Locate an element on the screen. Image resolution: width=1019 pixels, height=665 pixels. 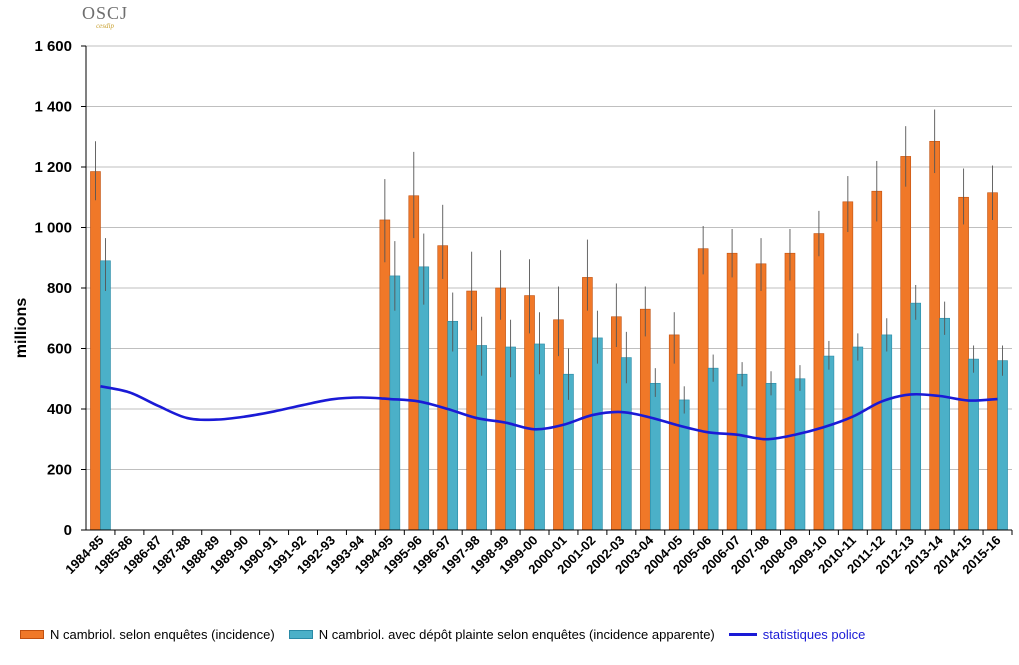
legend-swatch-blue is located at coordinates (300, 634).